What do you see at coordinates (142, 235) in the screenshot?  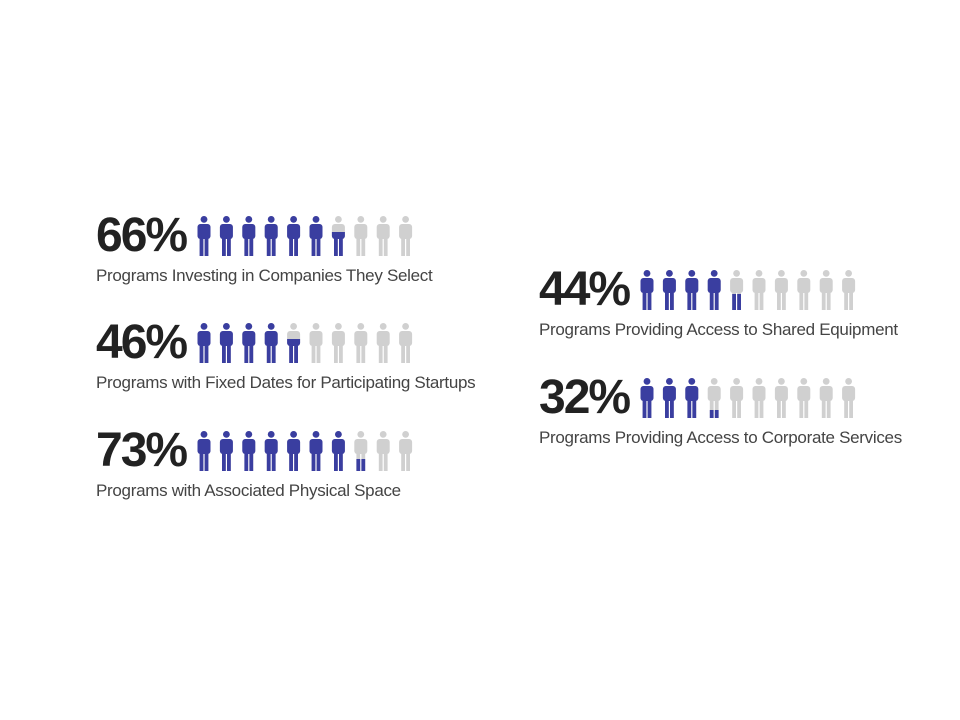 I see `stat-percent: 66%` at bounding box center [142, 235].